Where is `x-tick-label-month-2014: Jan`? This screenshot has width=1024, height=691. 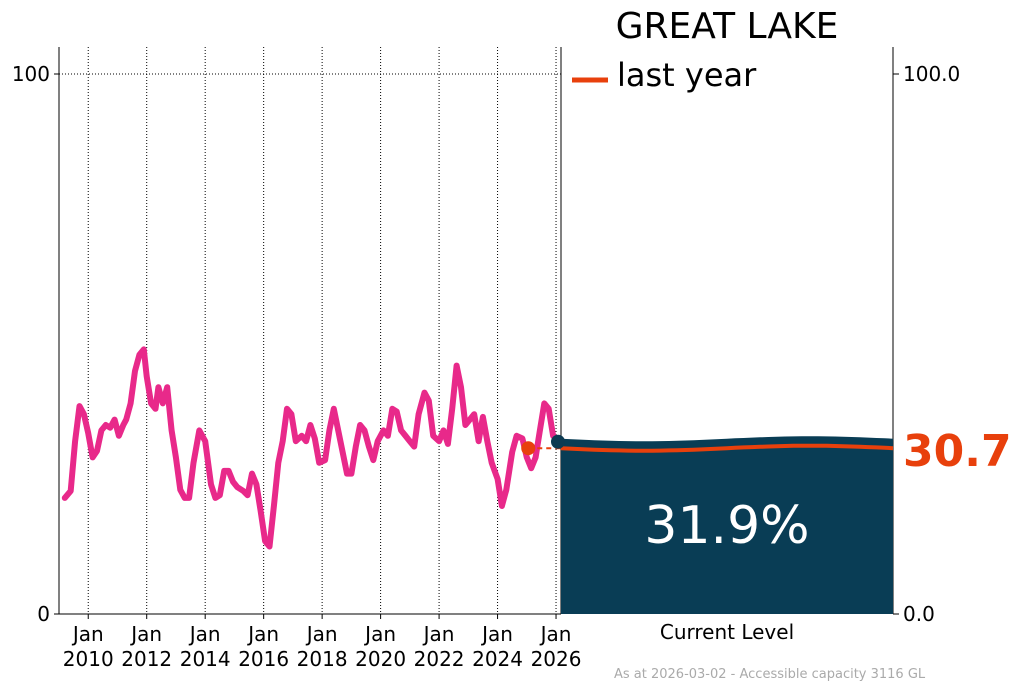 x-tick-label-month-2014: Jan is located at coordinates (204, 634).